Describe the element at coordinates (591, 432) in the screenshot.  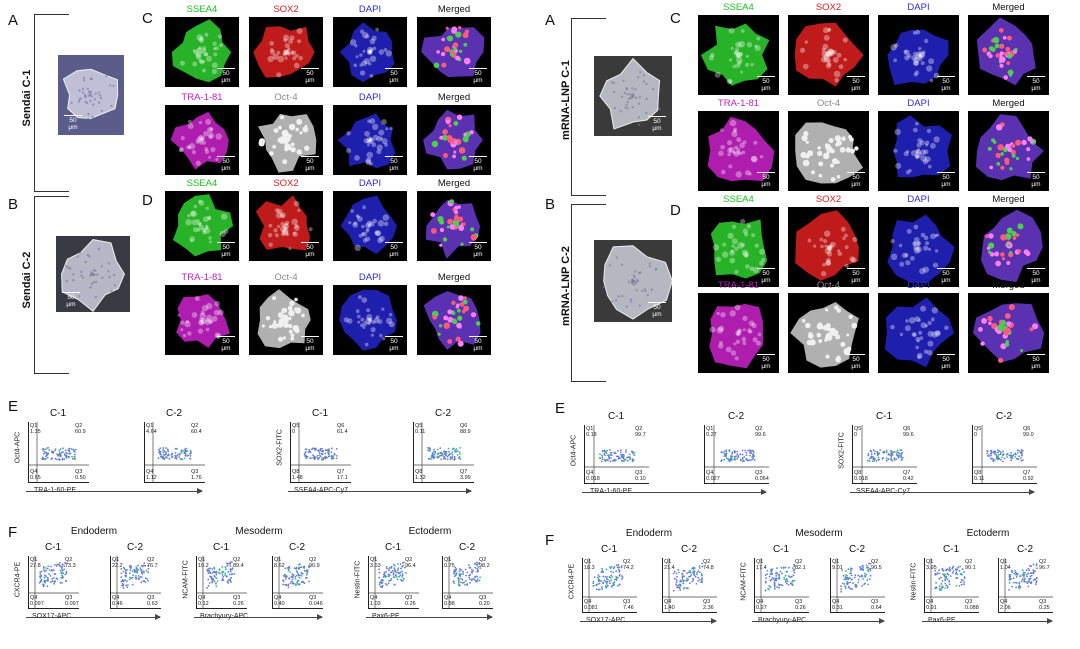
I see `quadrant-label: Q1 0.18` at that location.